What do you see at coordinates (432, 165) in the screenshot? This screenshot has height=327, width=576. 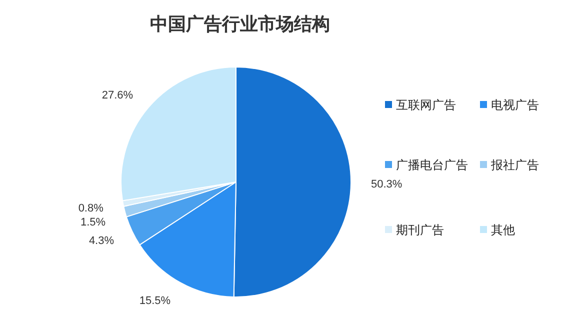 I see `legend-label: 广播电台广告` at bounding box center [432, 165].